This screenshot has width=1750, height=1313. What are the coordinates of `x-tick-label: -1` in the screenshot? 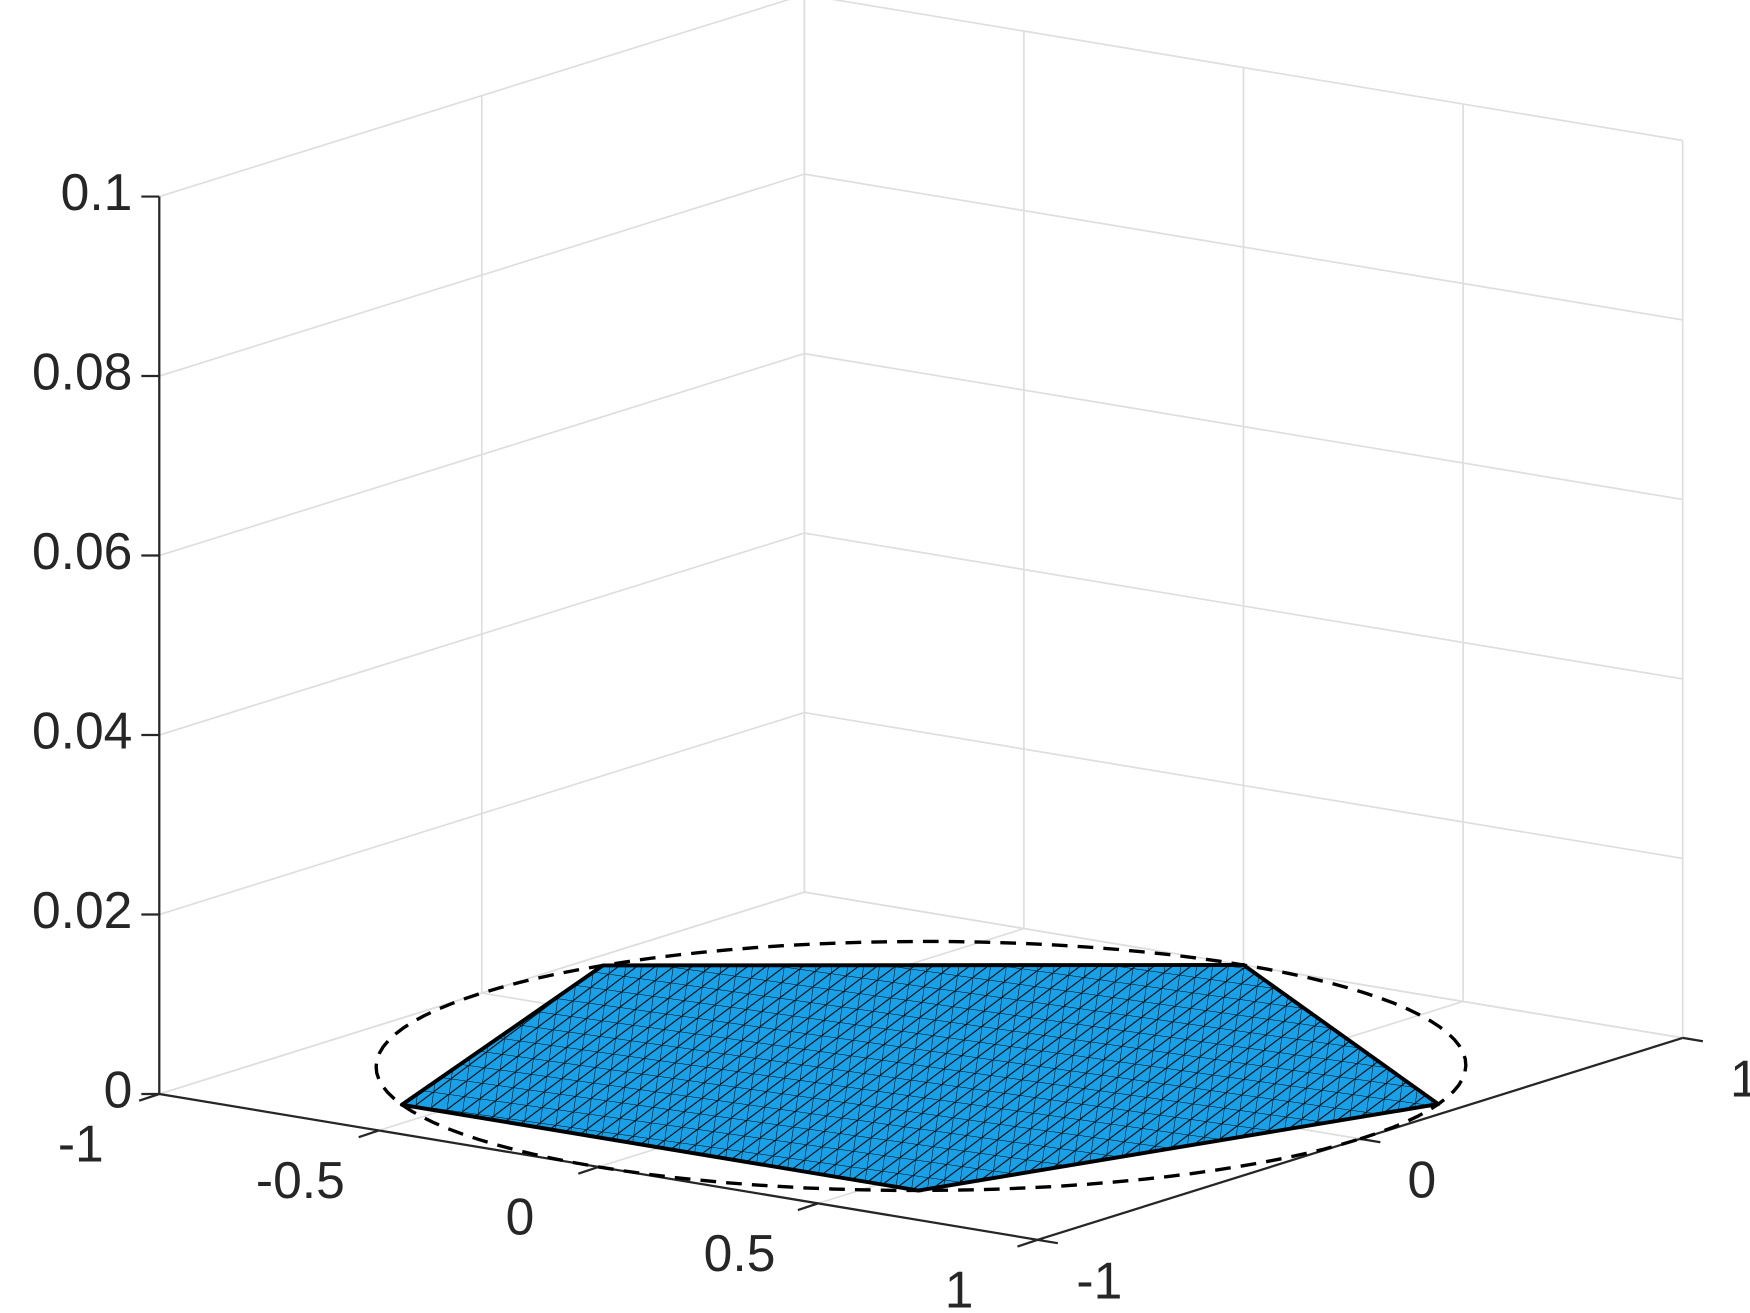 It's located at (81, 1143).